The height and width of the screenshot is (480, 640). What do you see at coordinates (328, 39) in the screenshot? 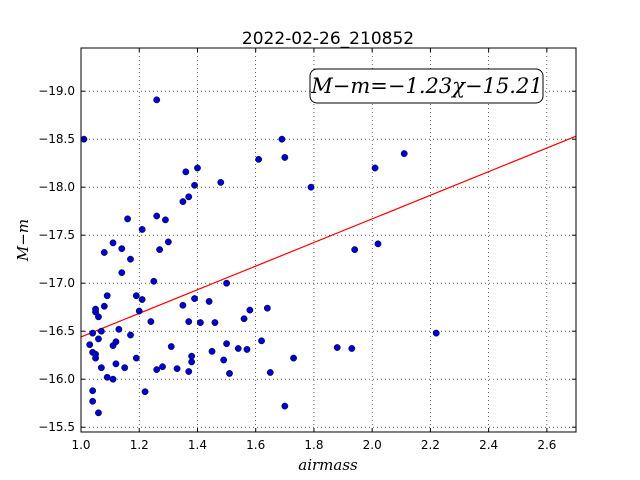
I see `chart-title: 2022-02-26_210852` at bounding box center [328, 39].